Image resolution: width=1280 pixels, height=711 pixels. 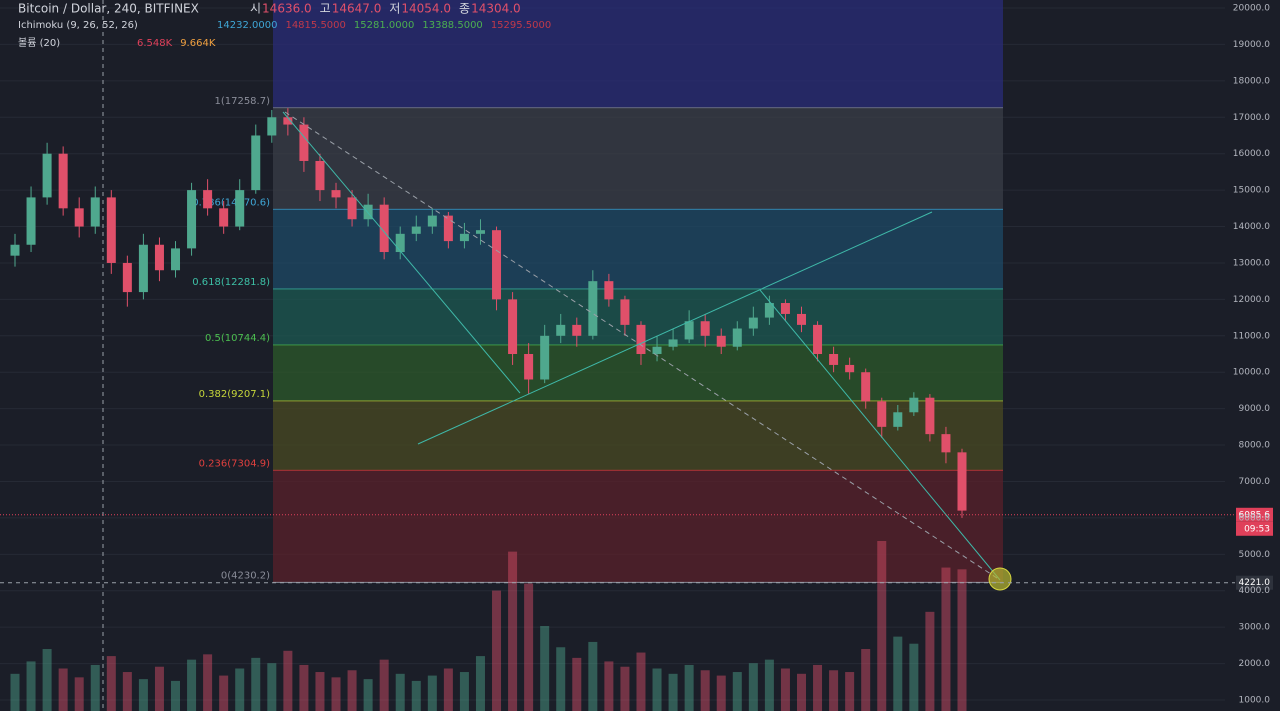 What do you see at coordinates (247, 25) in the screenshot?
I see `indicator-value: 14232.0000` at bounding box center [247, 25].